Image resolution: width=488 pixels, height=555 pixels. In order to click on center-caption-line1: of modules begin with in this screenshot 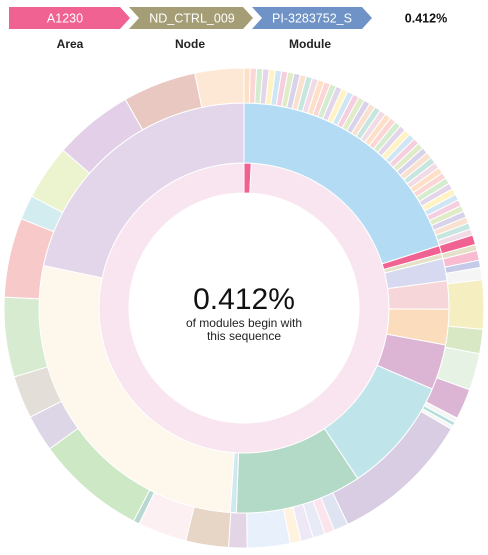, I will do `click(244, 323)`.